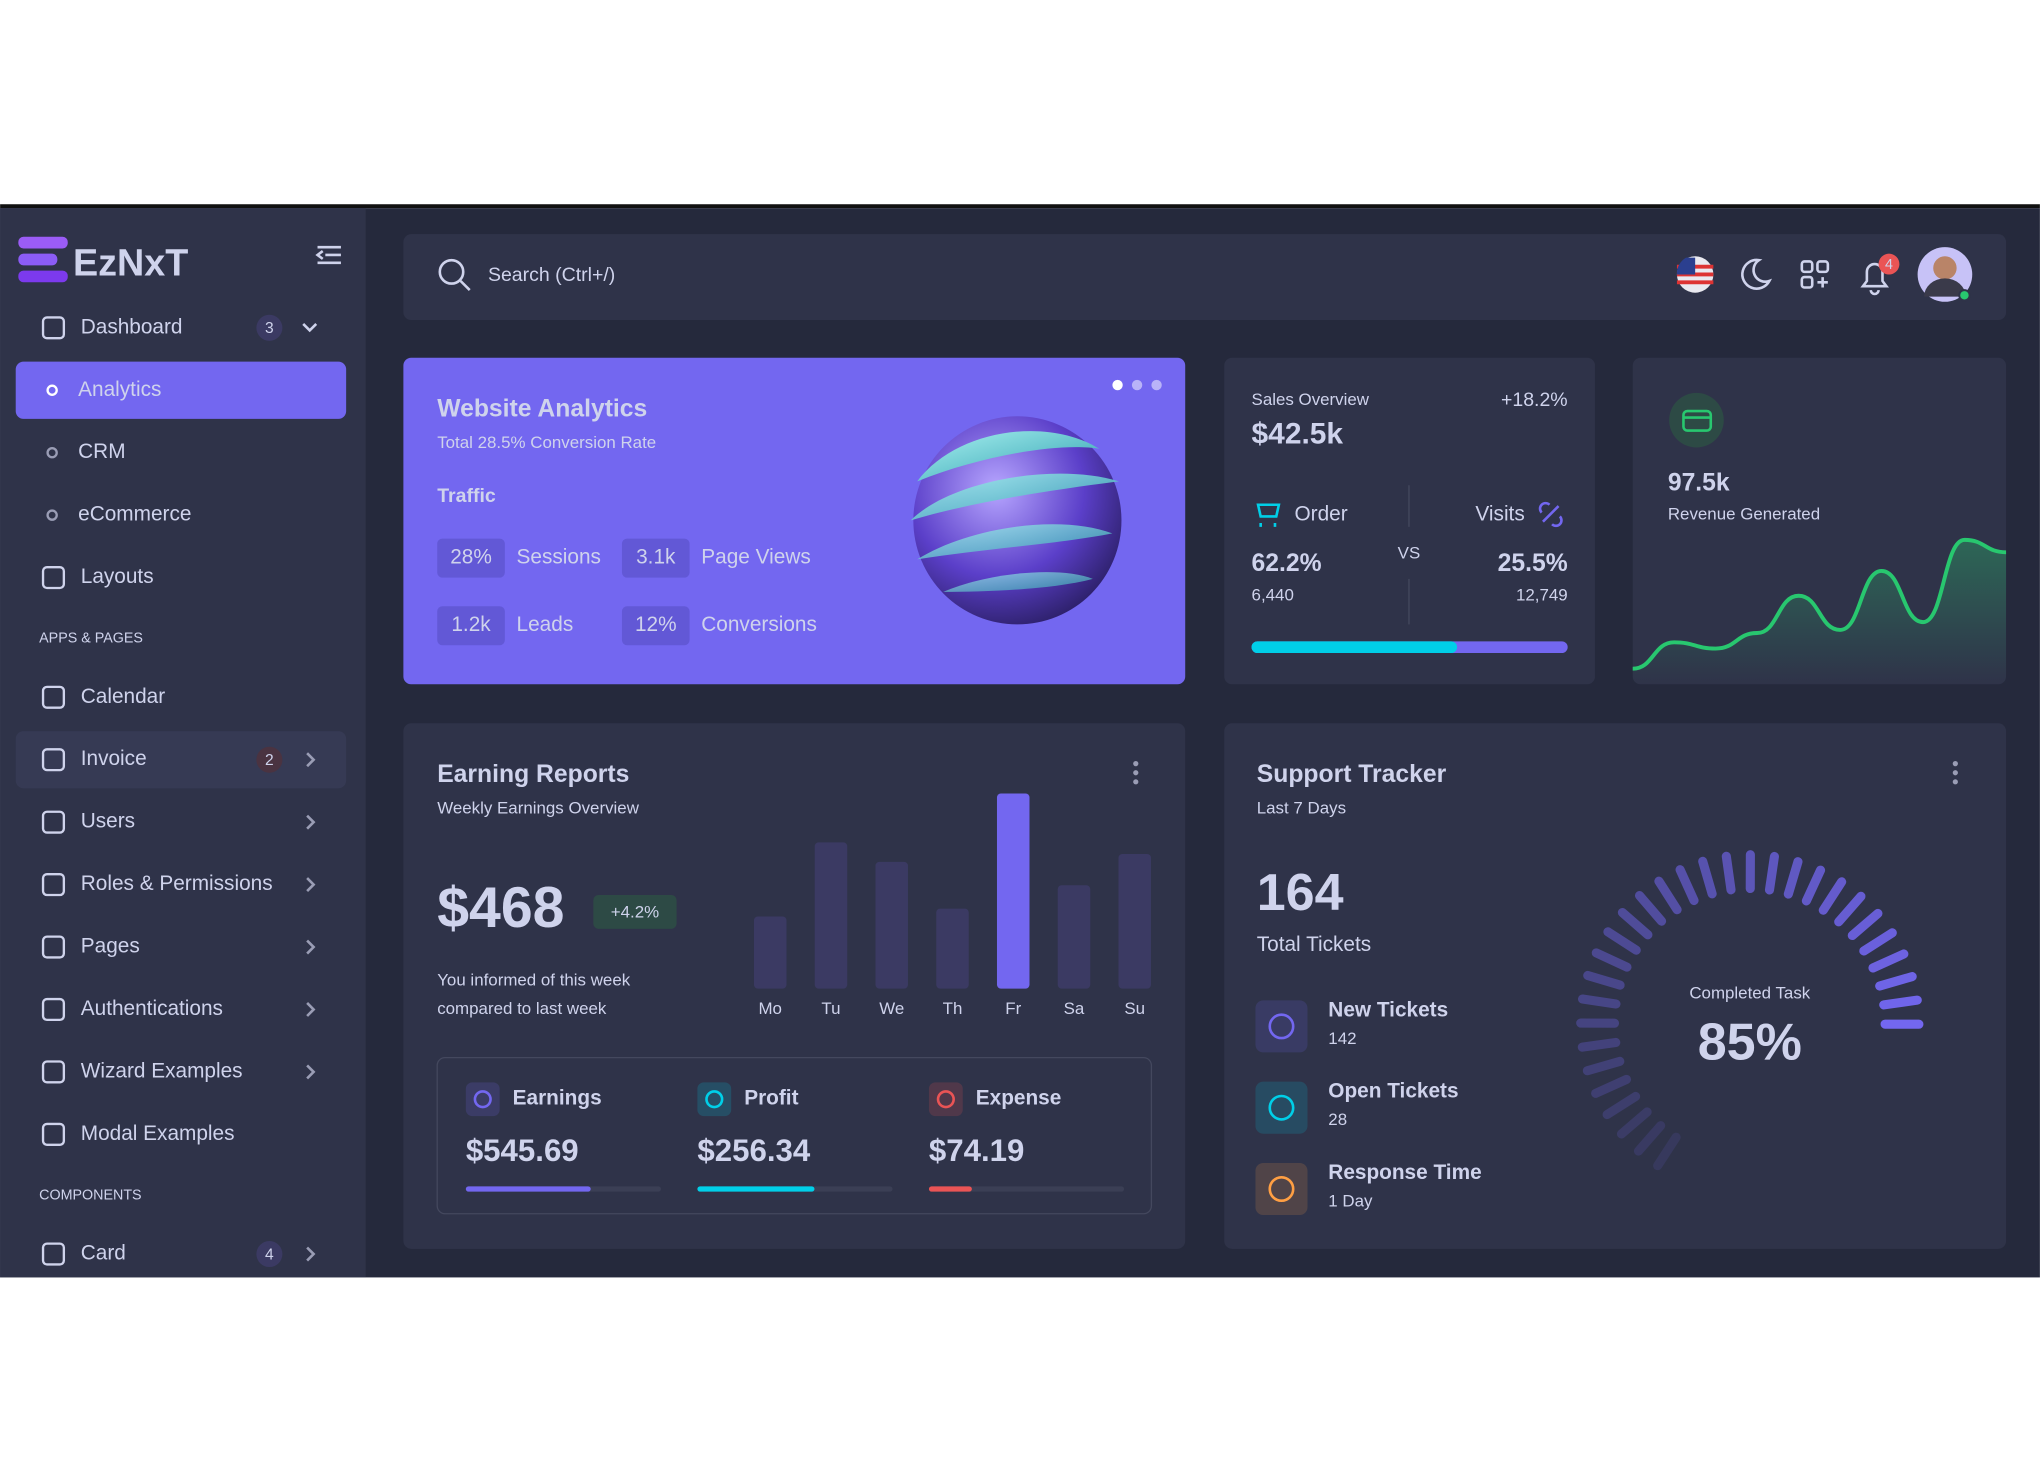 Image resolution: width=2040 pixels, height=1483 pixels. What do you see at coordinates (714, 1099) in the screenshot?
I see `breakdown-icon` at bounding box center [714, 1099].